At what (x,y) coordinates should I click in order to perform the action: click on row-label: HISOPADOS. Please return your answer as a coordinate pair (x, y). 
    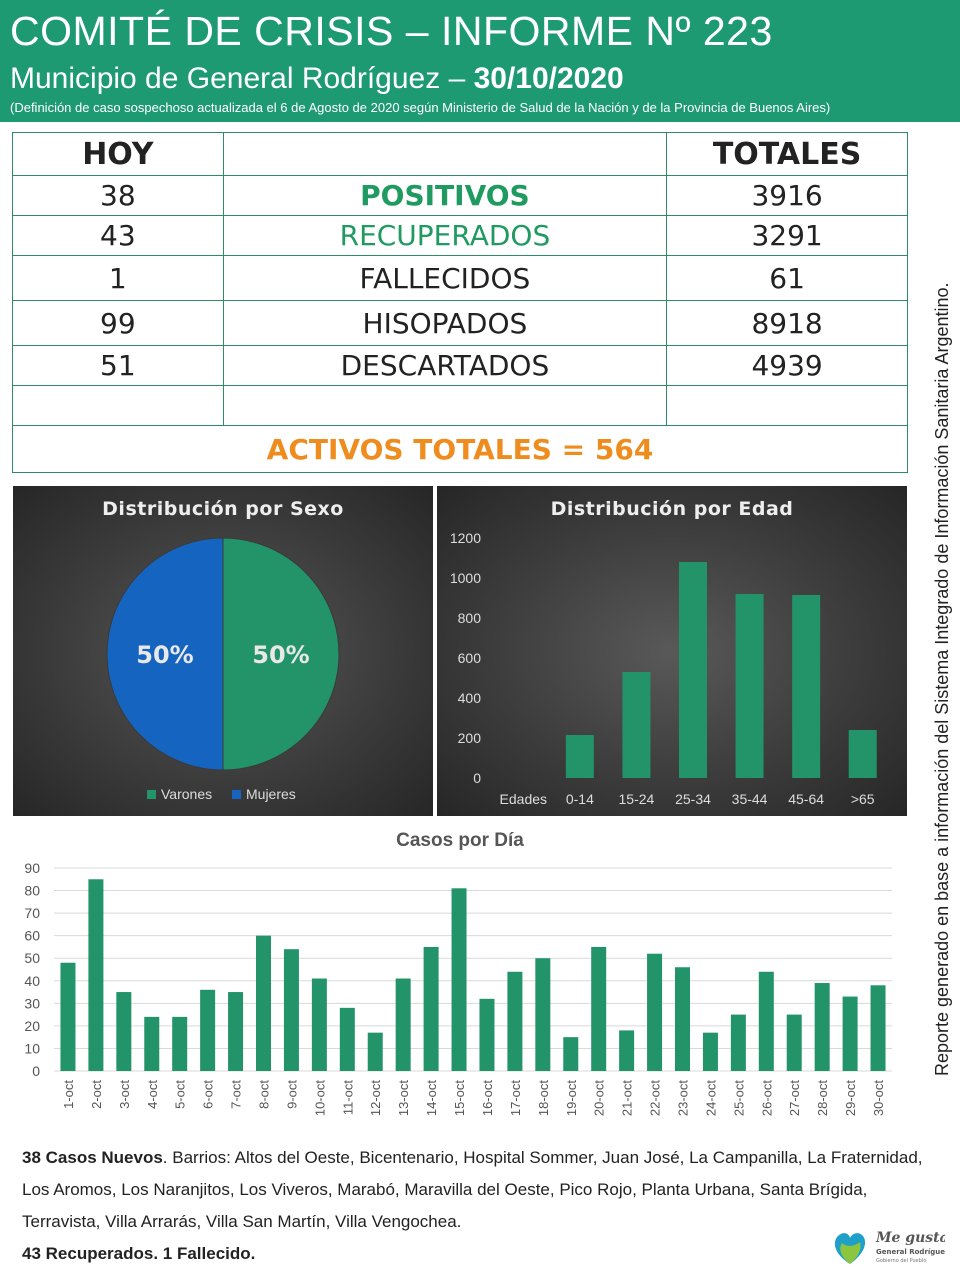
    Looking at the image, I should click on (445, 323).